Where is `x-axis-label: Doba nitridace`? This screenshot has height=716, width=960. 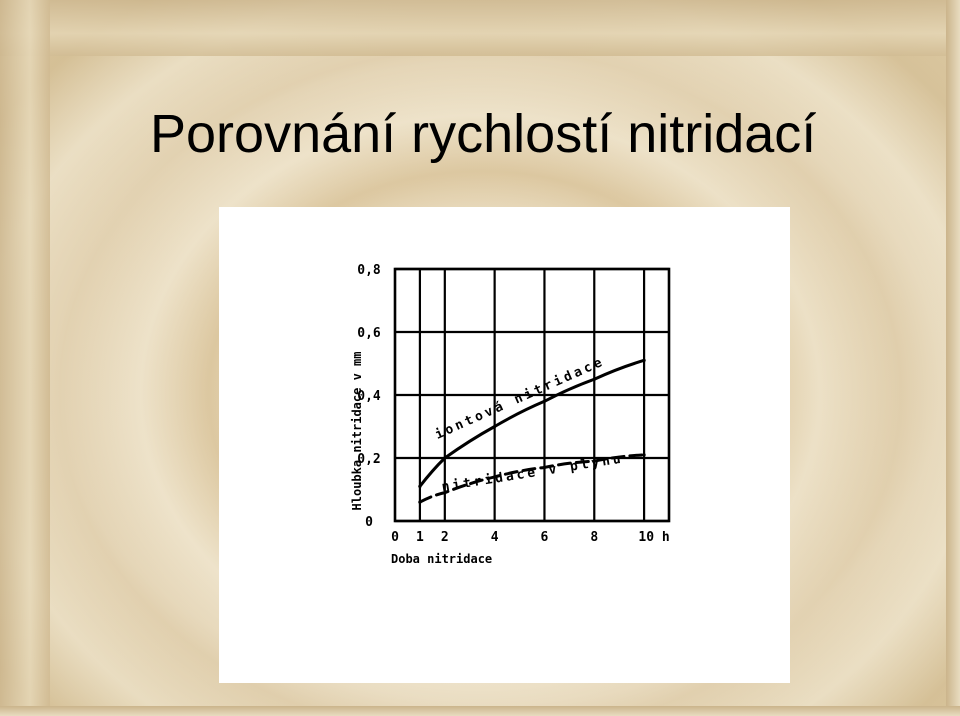
x-axis-label: Doba nitridace is located at coordinates (441, 559).